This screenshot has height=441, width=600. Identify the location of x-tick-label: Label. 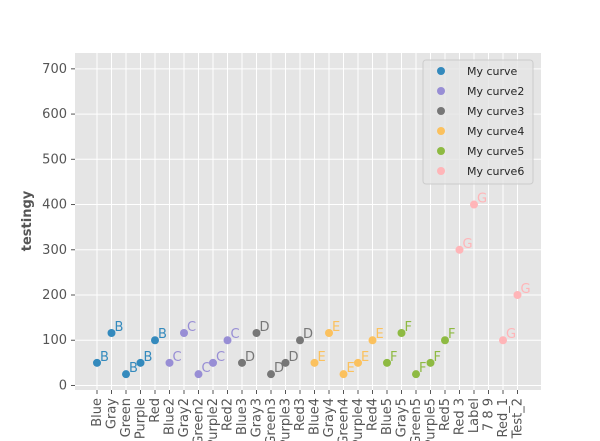
(474, 415).